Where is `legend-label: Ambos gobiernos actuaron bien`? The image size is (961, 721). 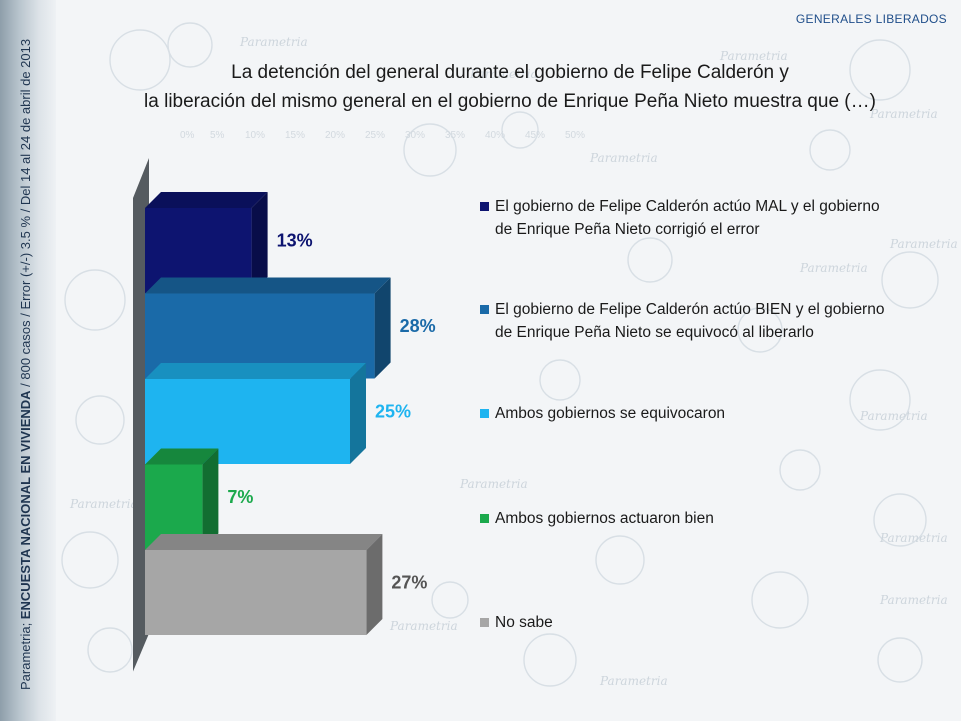 legend-label: Ambos gobiernos actuaron bien is located at coordinates (604, 518).